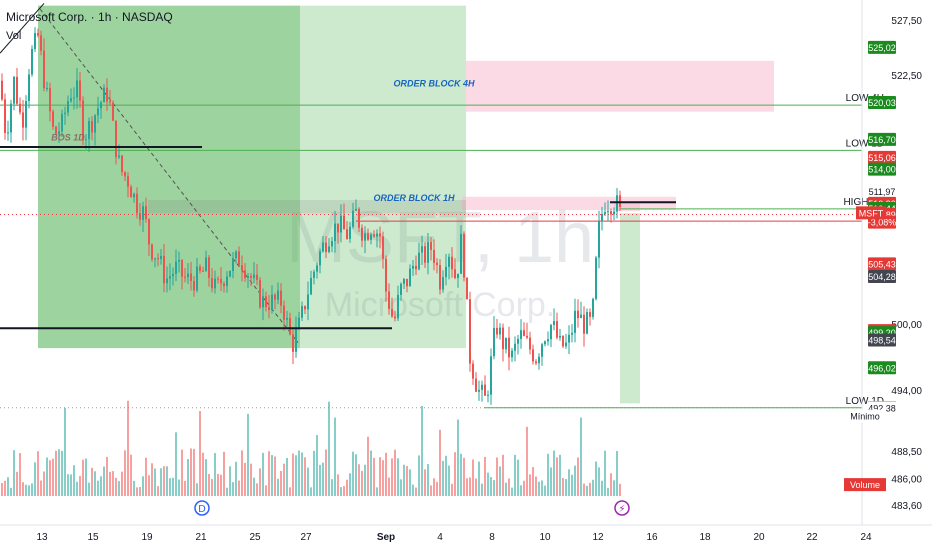  Describe the element at coordinates (89, 17) in the screenshot. I see `symbol-line: Microsoft Corp. · 1h · NASDAQ` at that location.